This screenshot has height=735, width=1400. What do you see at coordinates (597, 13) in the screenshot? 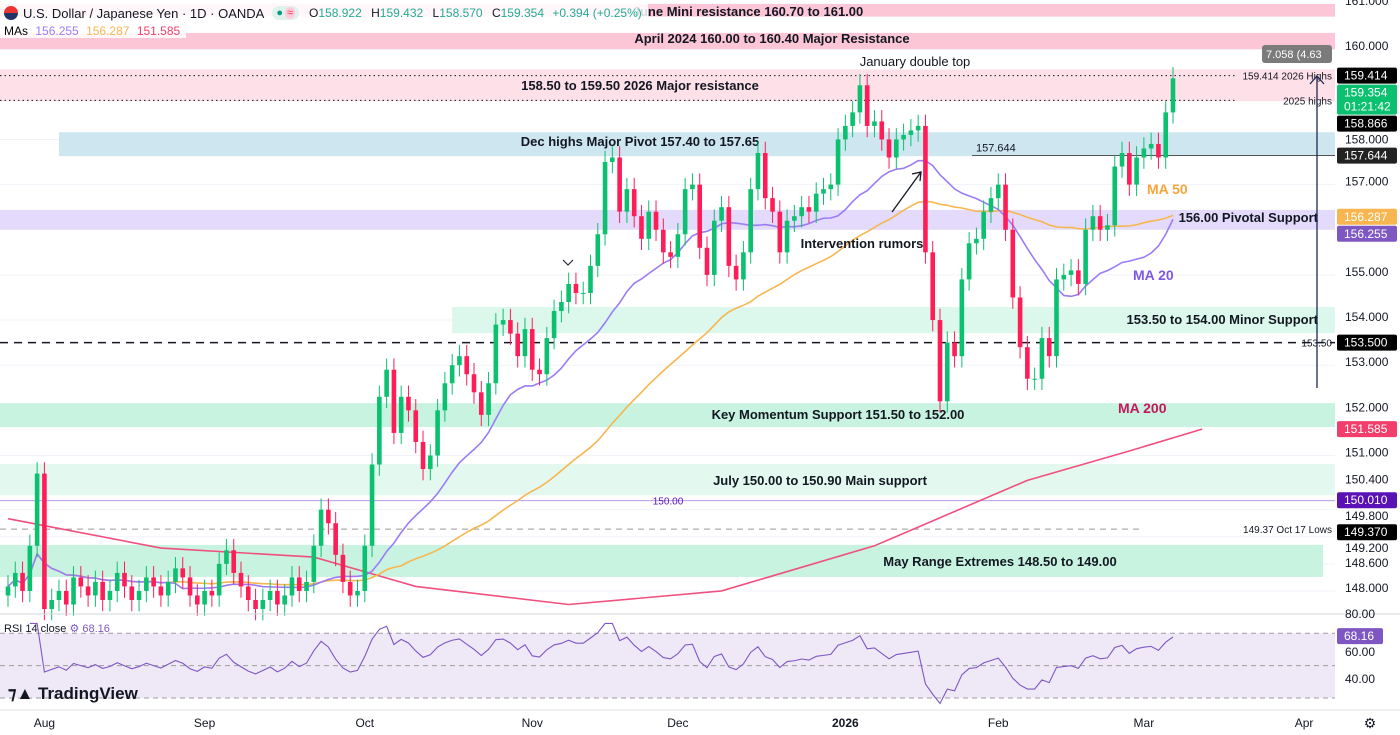
I see `change-value: +0.394 (+0.25%)` at bounding box center [597, 13].